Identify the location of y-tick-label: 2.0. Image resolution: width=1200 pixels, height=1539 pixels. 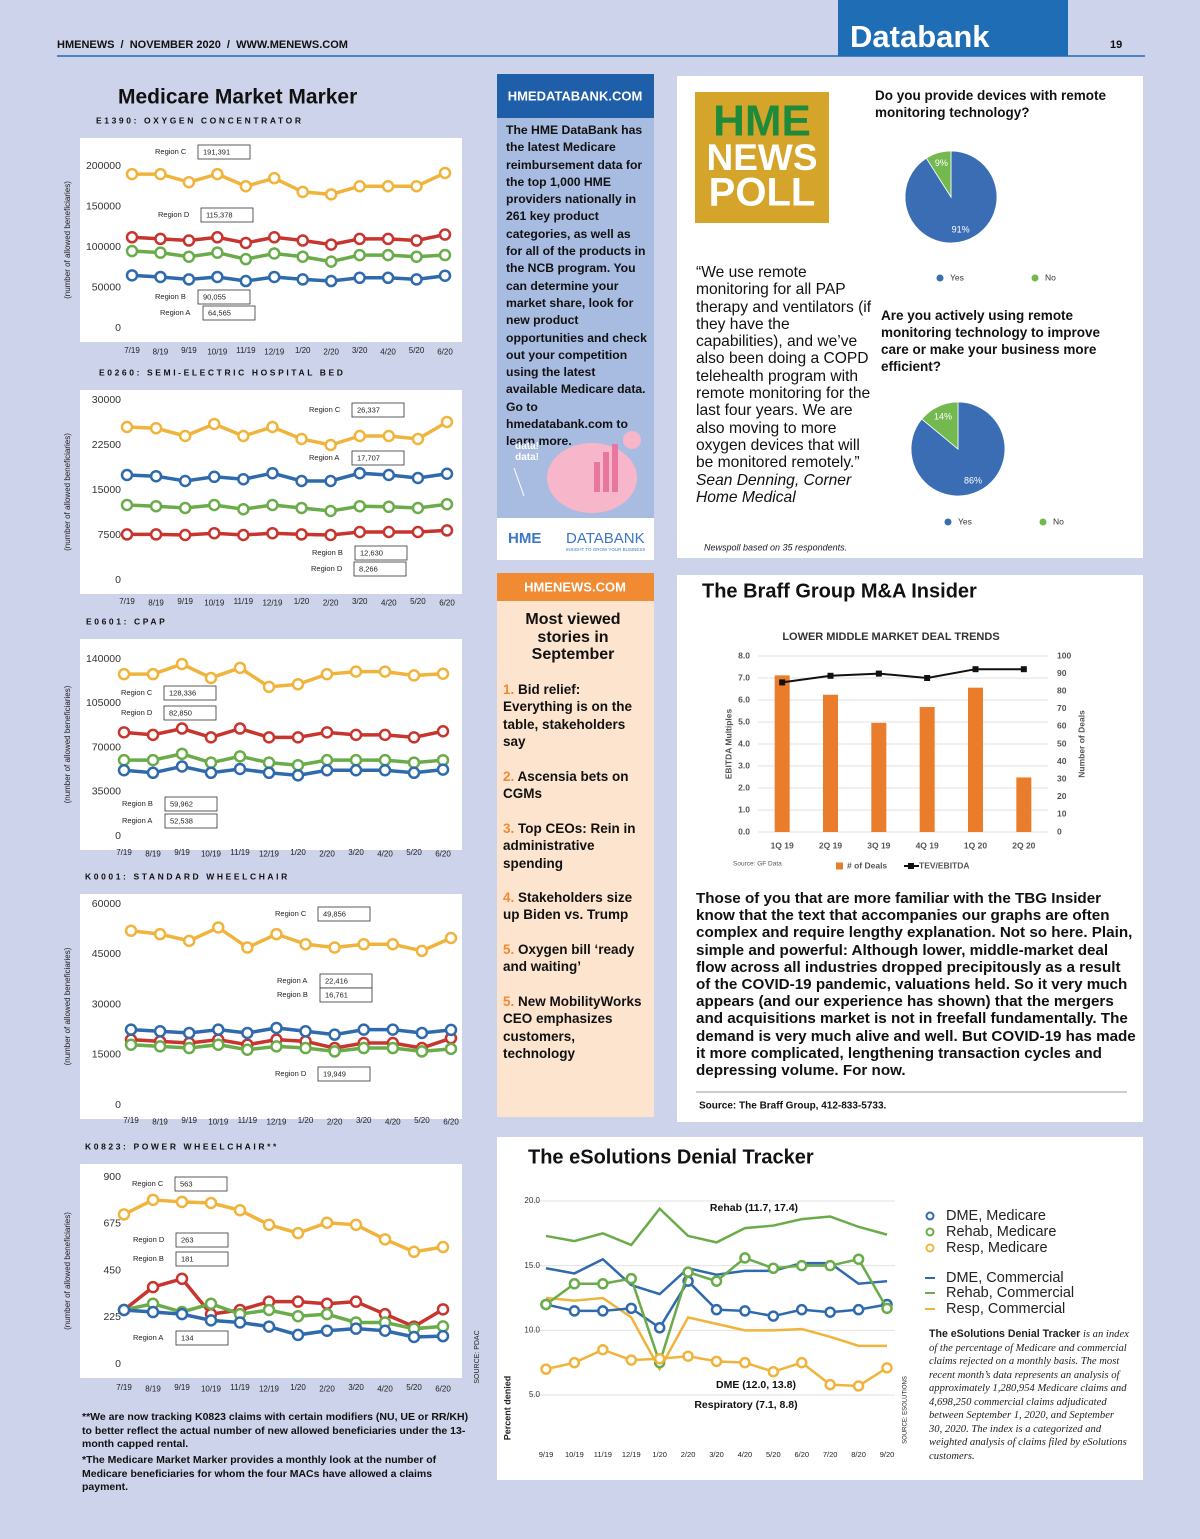
(744, 787).